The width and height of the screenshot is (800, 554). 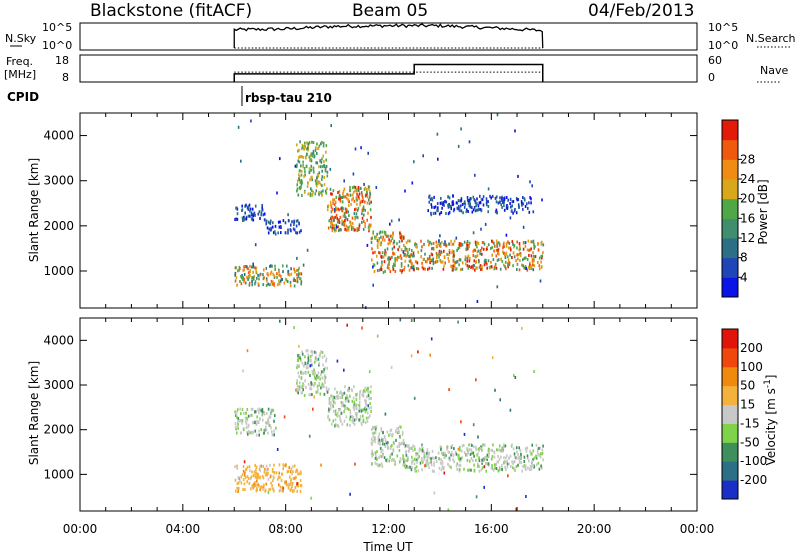 What do you see at coordinates (774, 70) in the screenshot?
I see `nave-label: Nave` at bounding box center [774, 70].